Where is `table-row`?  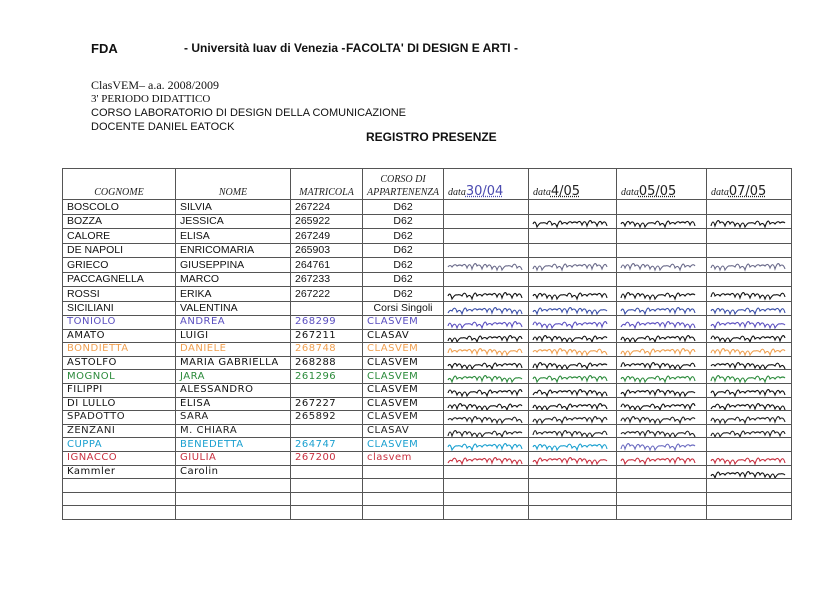
table-row is located at coordinates (427, 499).